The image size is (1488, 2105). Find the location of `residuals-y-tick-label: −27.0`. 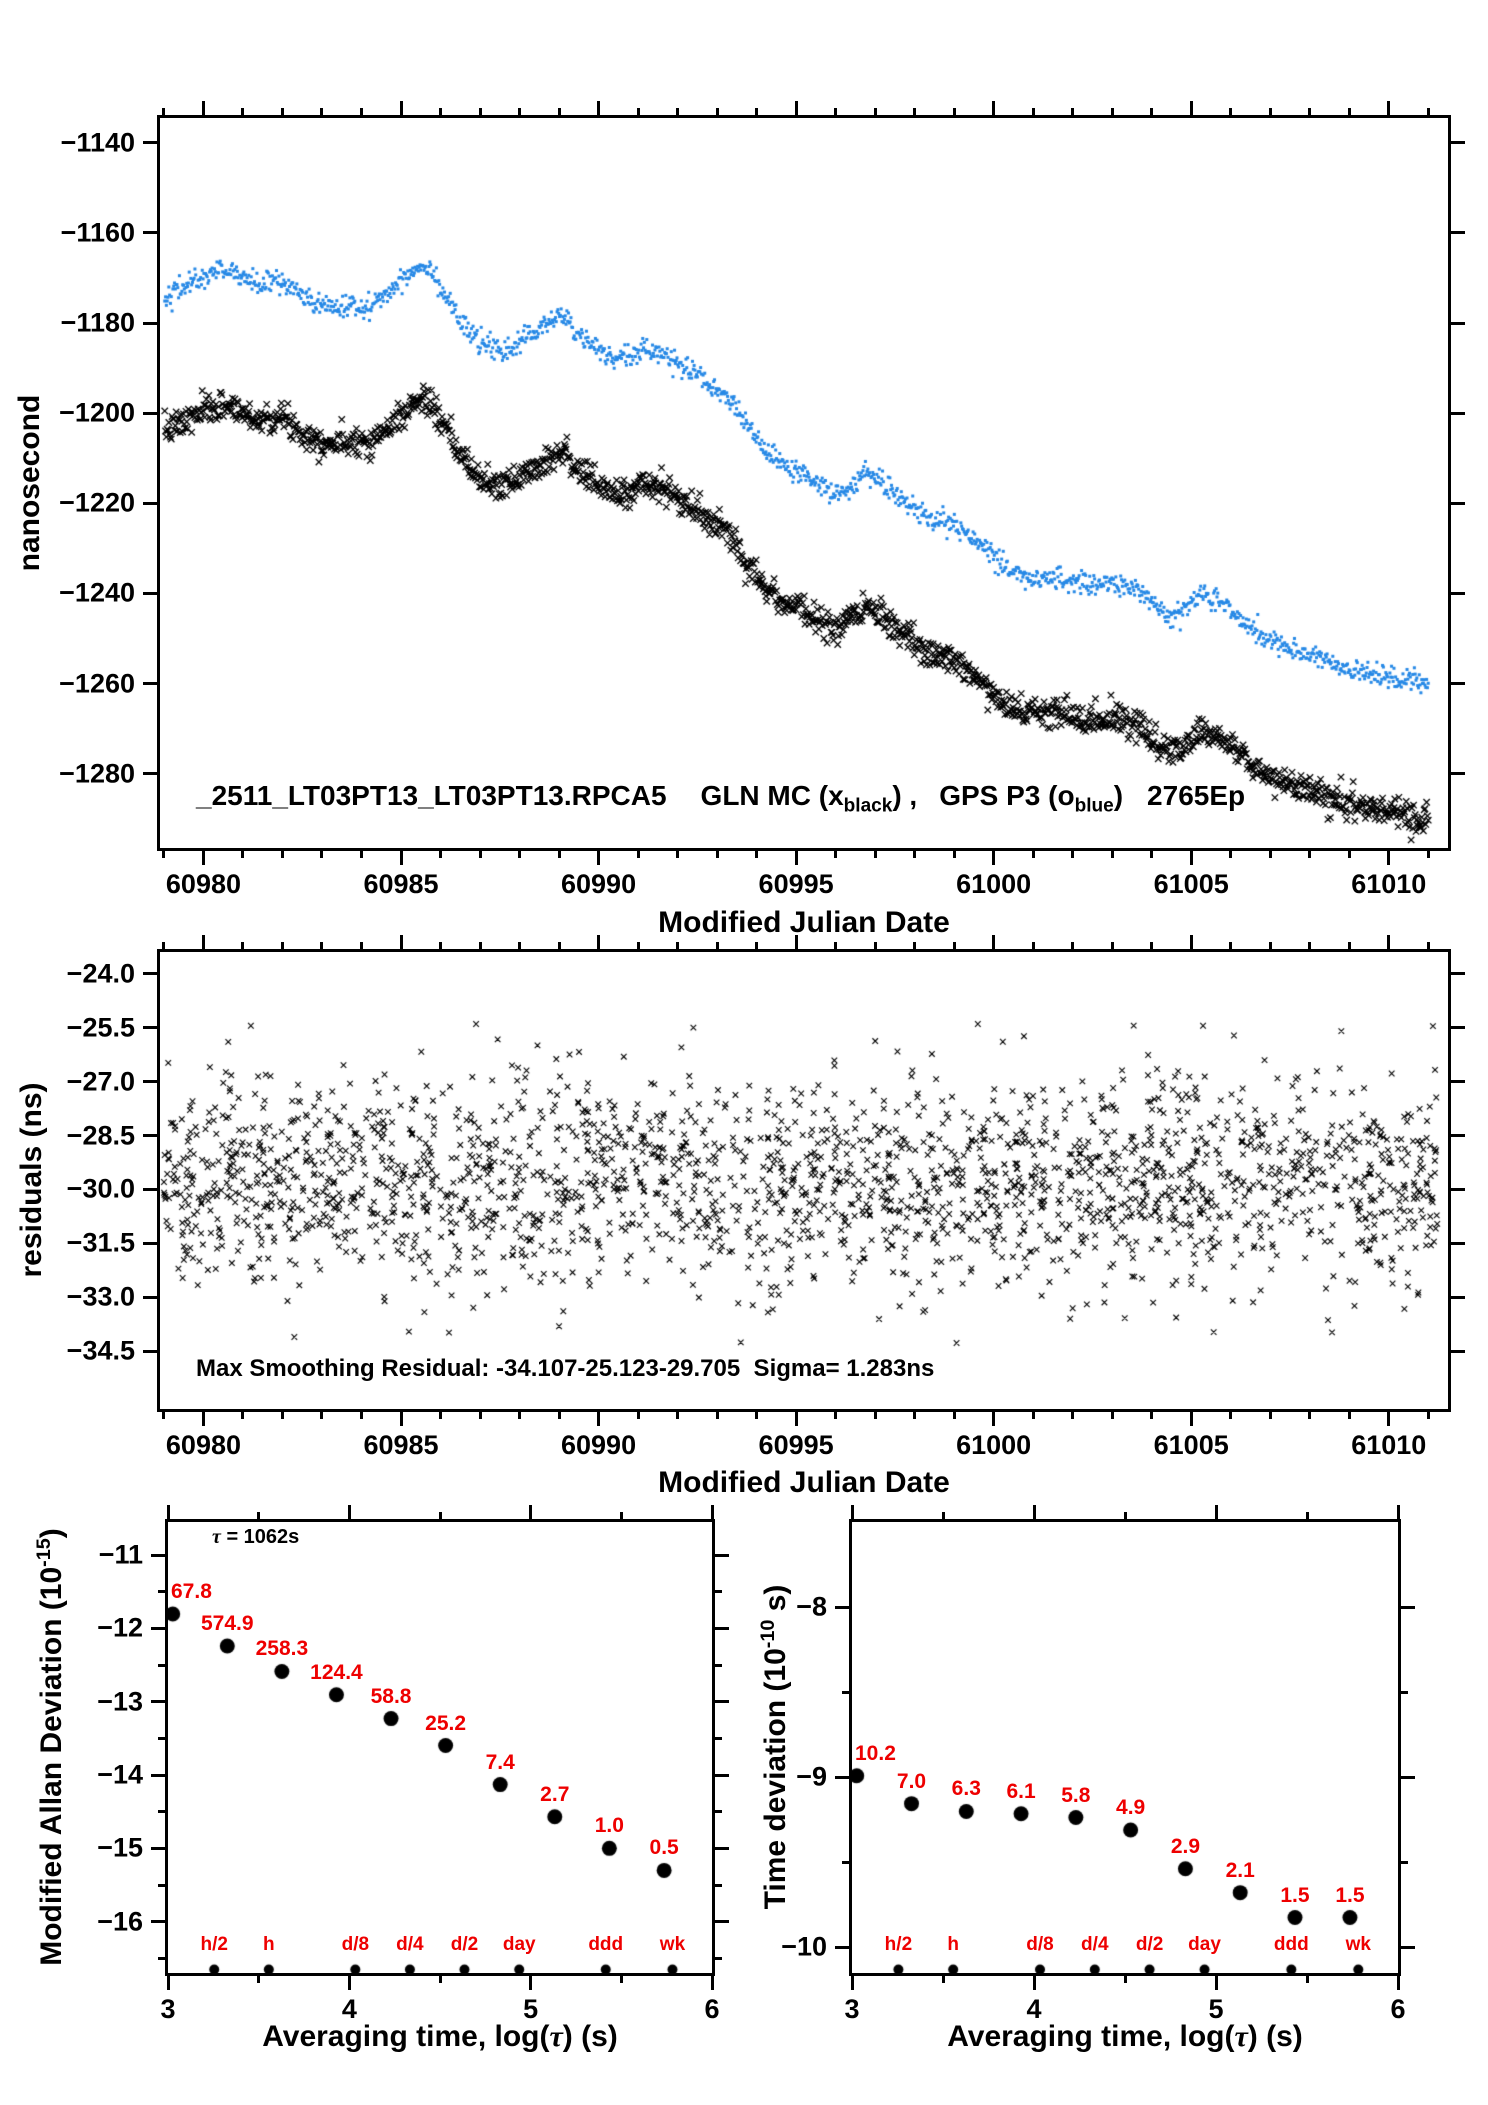

residuals-y-tick-label: −27.0 is located at coordinates (100, 1081).